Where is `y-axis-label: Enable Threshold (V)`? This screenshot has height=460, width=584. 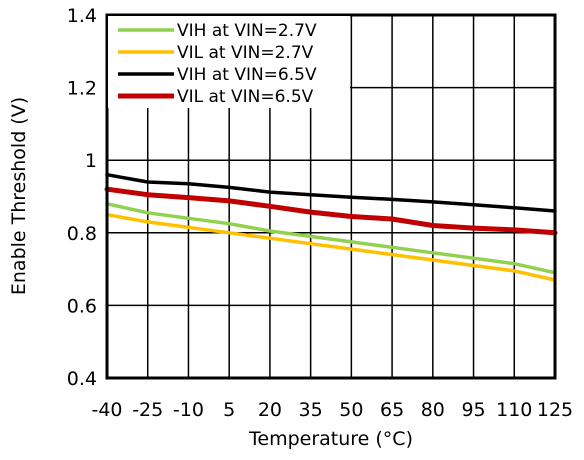
y-axis-label: Enable Threshold (V) is located at coordinates (19, 196).